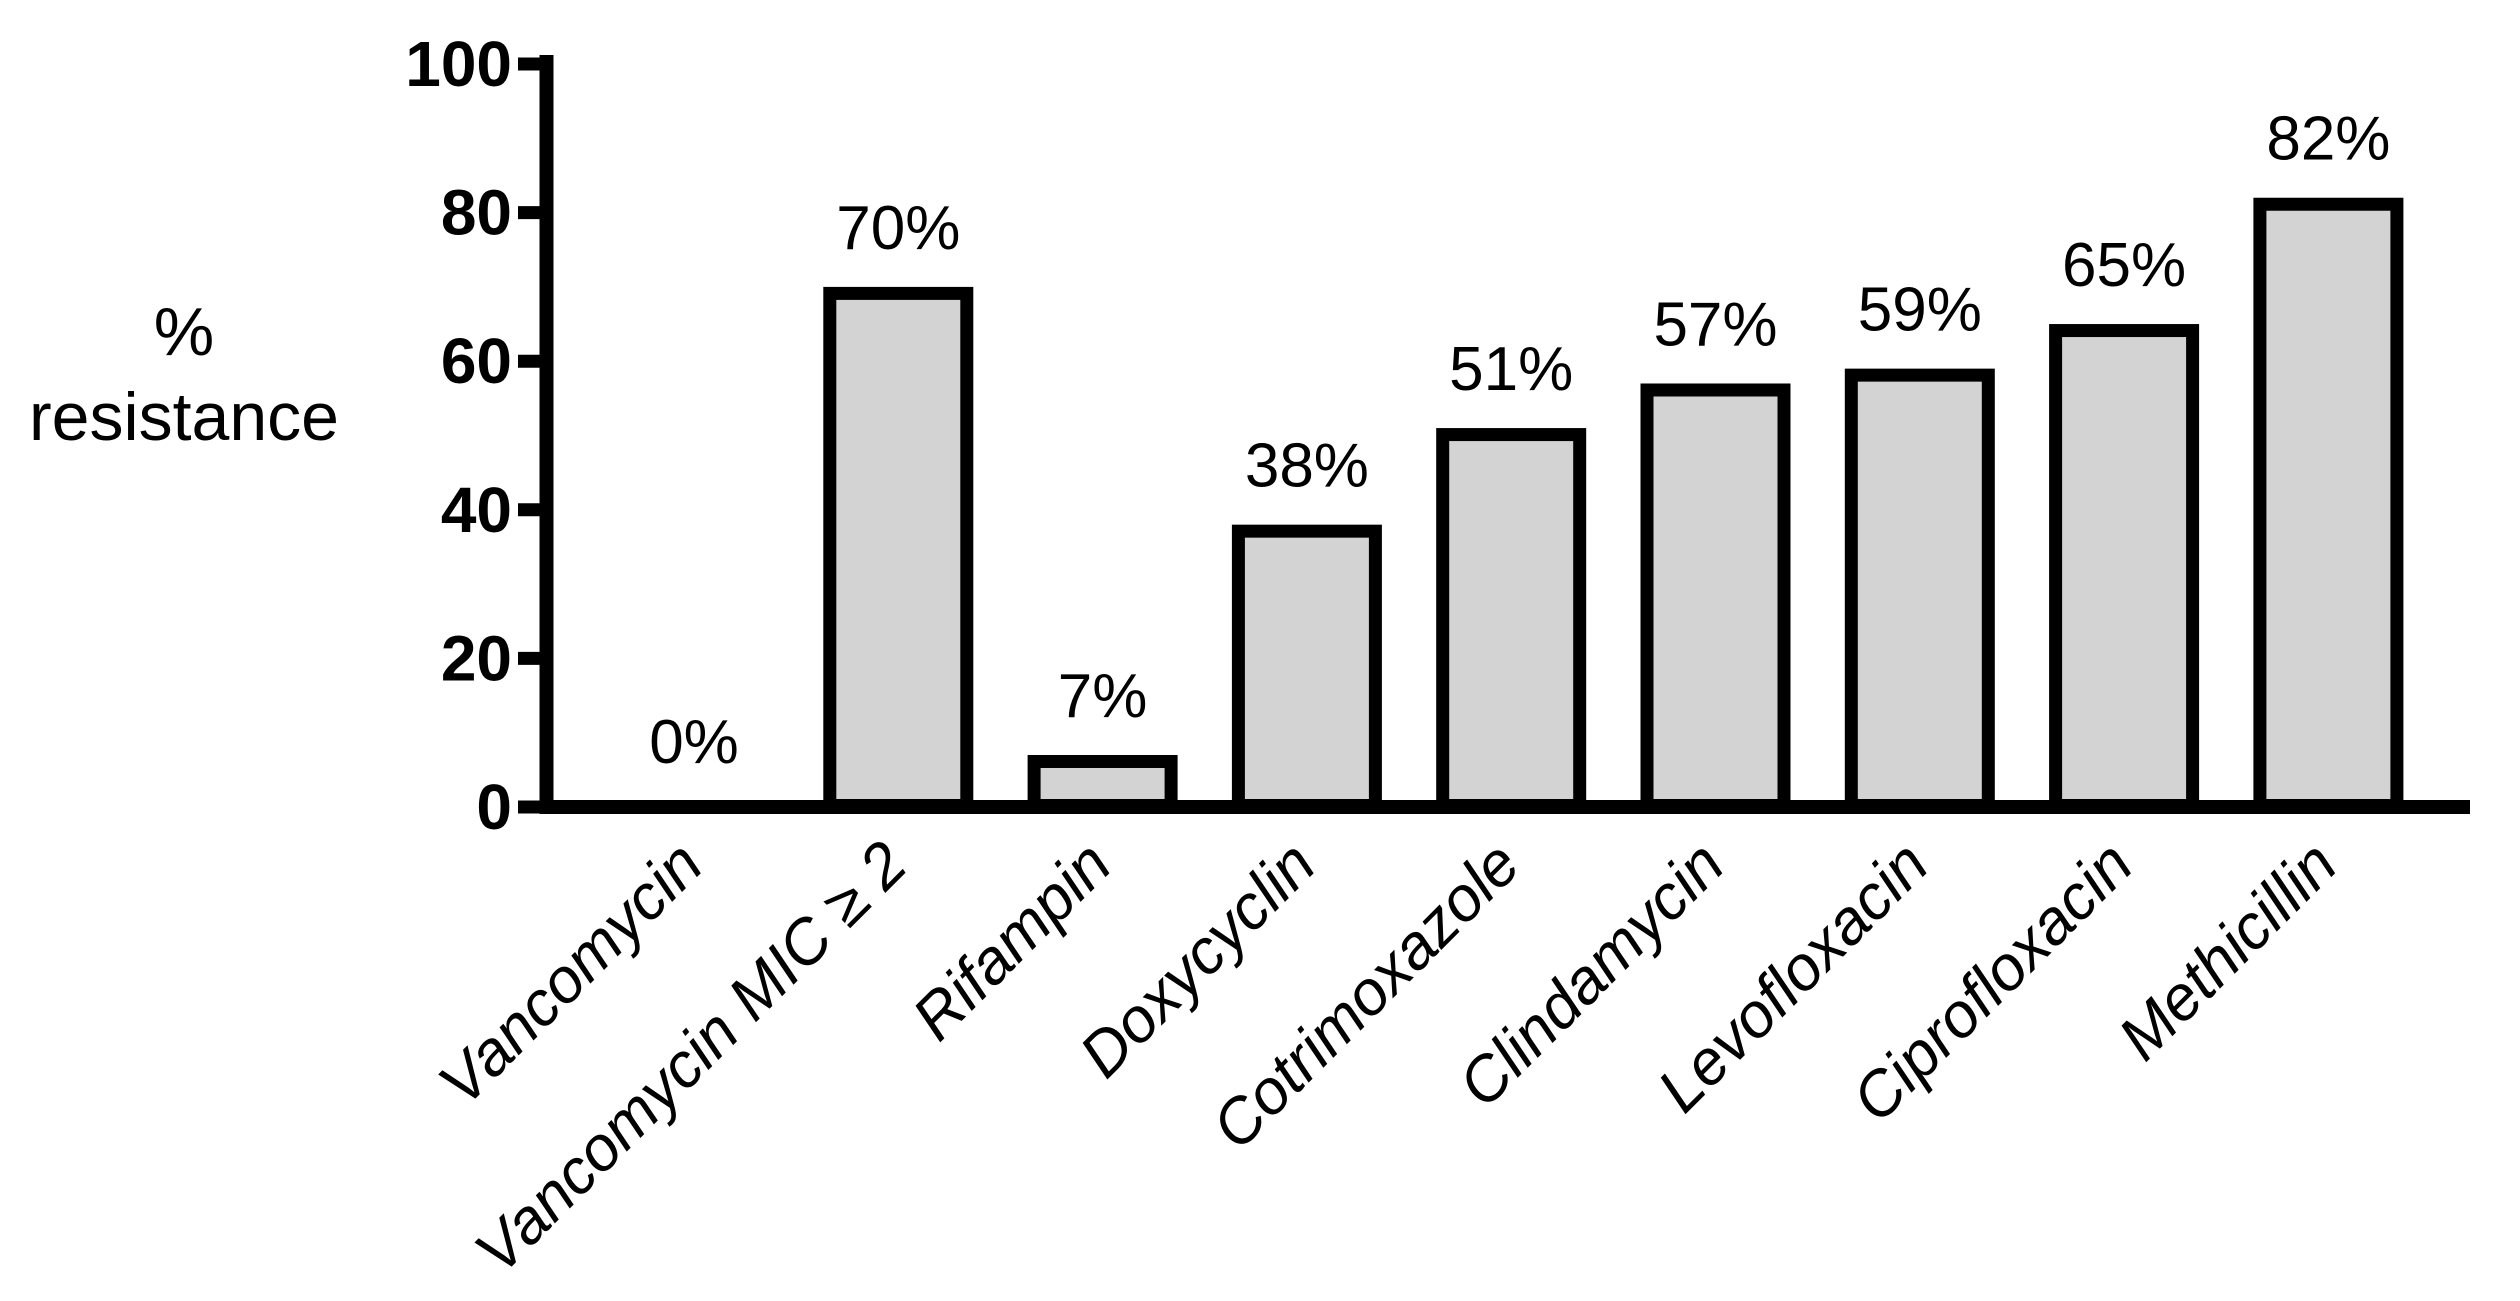 This screenshot has height=1301, width=2520. What do you see at coordinates (184, 417) in the screenshot?
I see `y-axis-title-line: resistance` at bounding box center [184, 417].